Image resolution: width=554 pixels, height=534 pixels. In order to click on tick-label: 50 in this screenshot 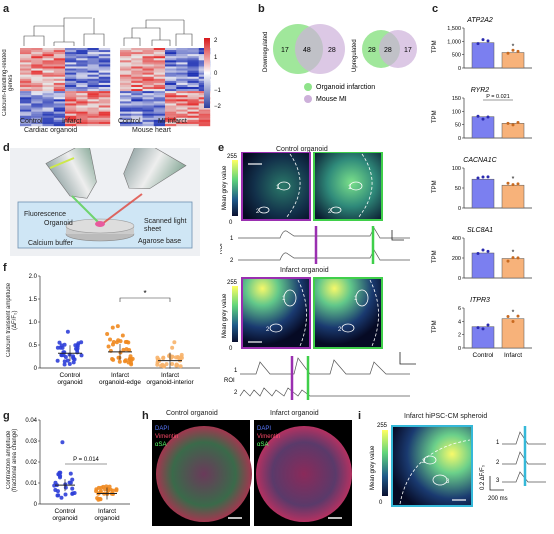, I will do `click(458, 189)`.